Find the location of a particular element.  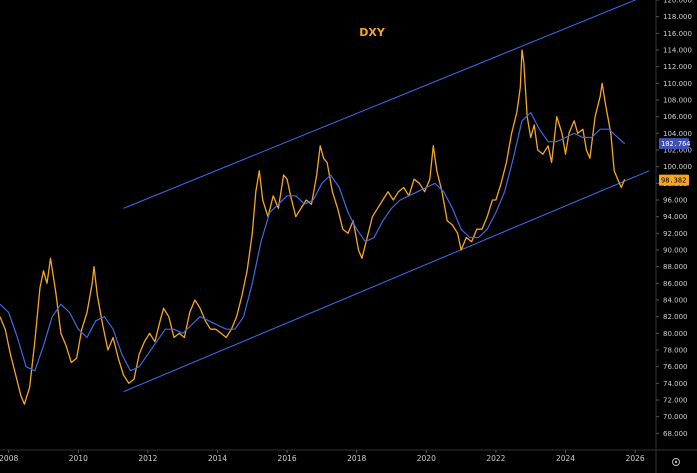

y-tick-label: 100.000 is located at coordinates (677, 167).